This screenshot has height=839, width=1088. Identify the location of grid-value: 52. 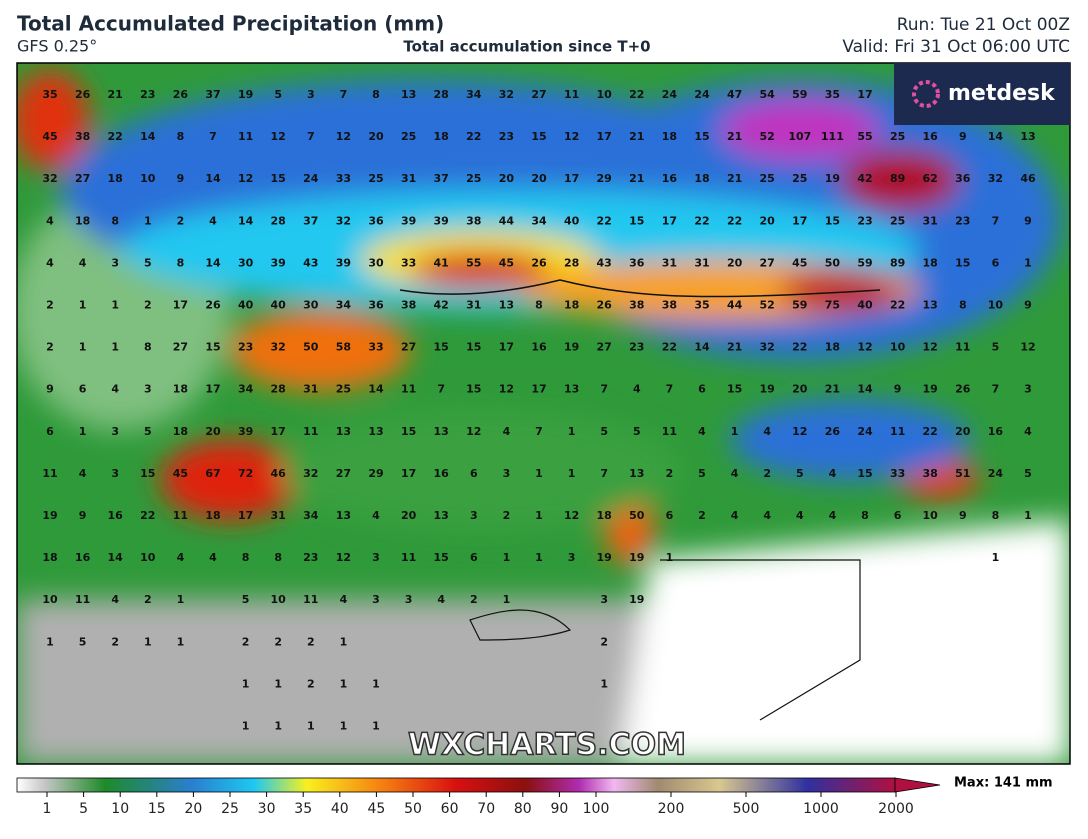
(767, 136).